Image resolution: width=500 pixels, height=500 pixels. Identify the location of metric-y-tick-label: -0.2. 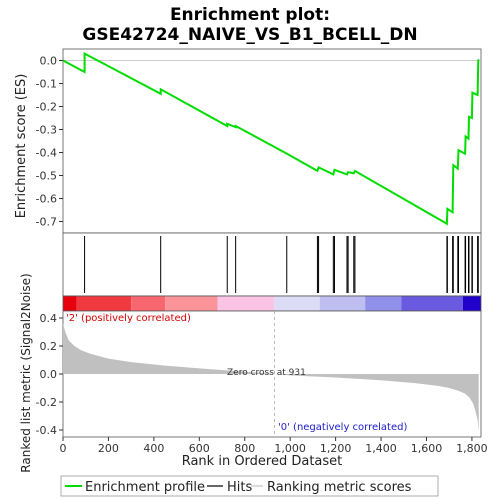
(46, 402).